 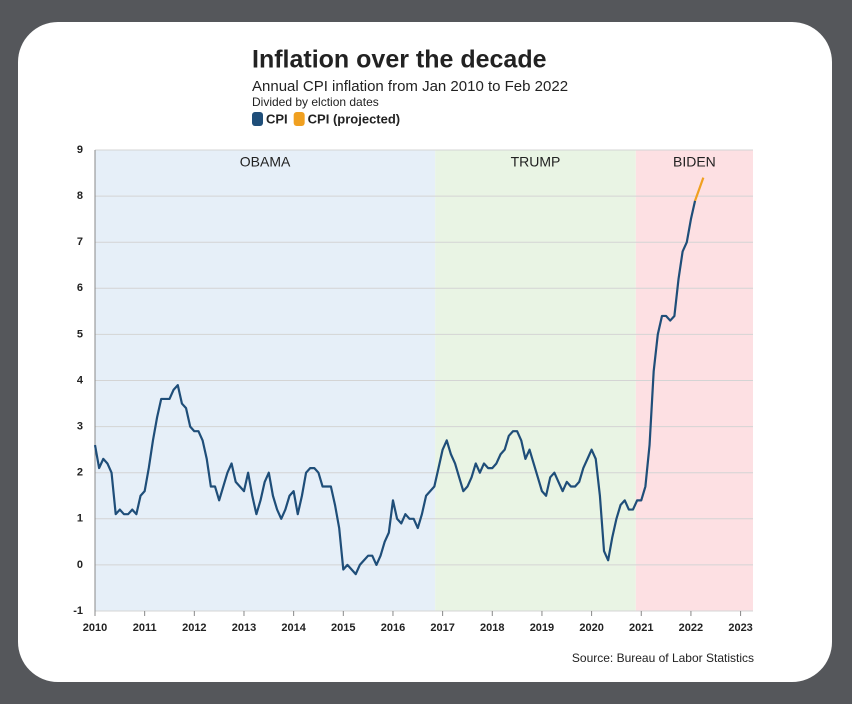 I want to click on x-tick-label: 2017, so click(x=442, y=628).